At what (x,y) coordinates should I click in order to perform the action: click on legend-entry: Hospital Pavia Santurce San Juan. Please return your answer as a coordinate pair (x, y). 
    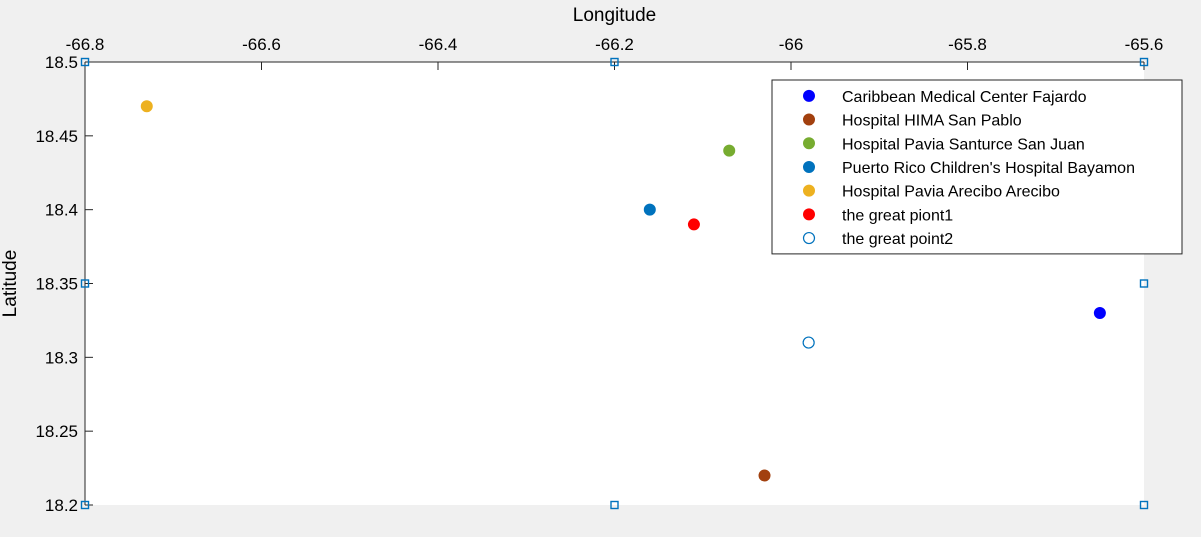
    Looking at the image, I should click on (963, 144).